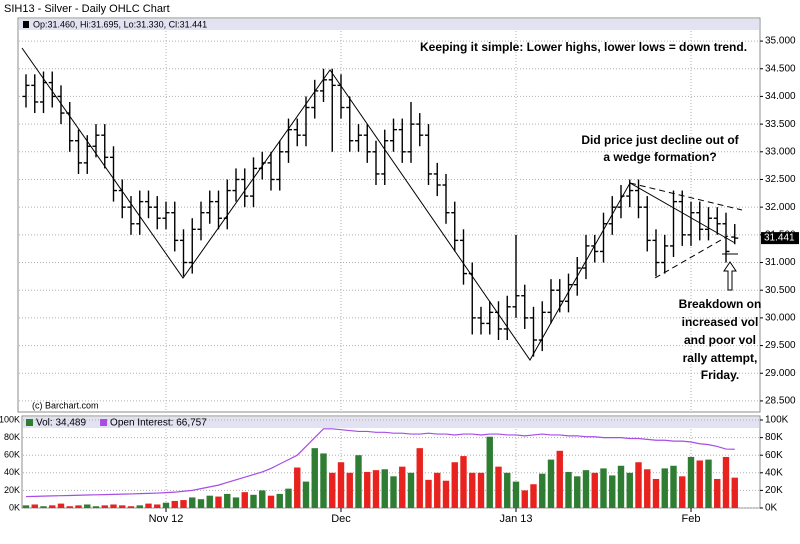 This screenshot has width=800, height=544. What do you see at coordinates (730, 276) in the screenshot?
I see `arrow` at bounding box center [730, 276].